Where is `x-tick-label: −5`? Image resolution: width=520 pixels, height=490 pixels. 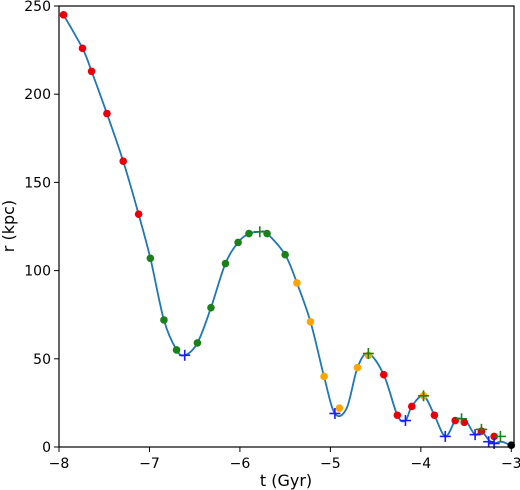 x-tick-label: −5 is located at coordinates (330, 464).